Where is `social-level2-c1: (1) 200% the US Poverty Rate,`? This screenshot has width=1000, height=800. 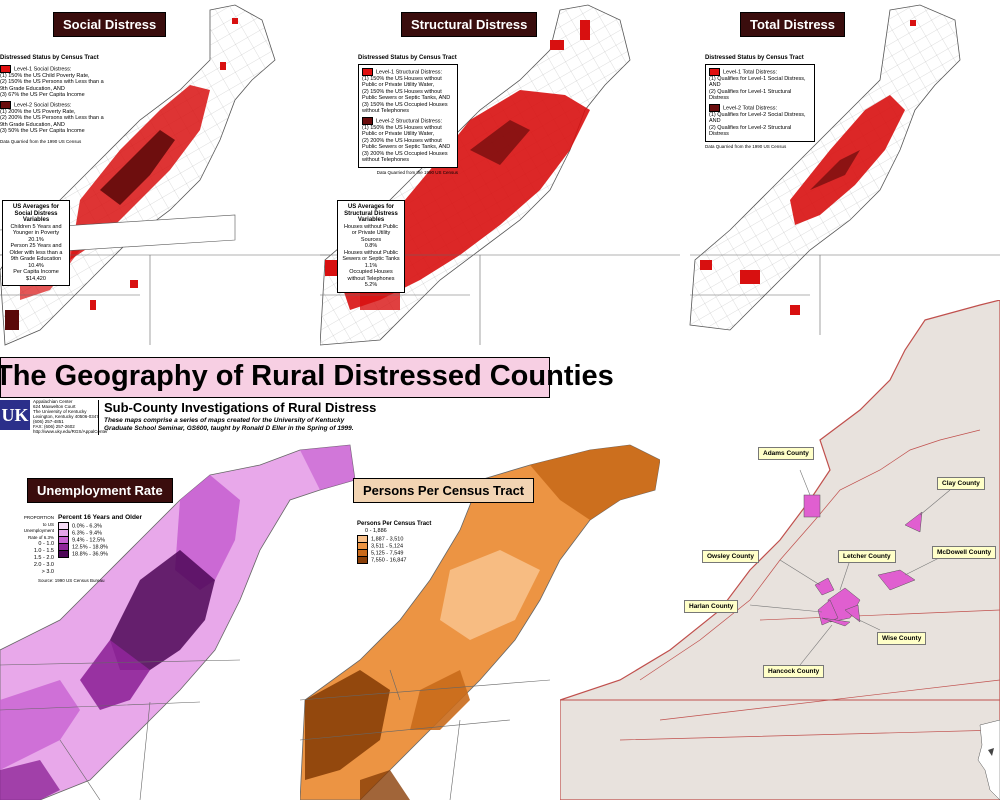 social-level2-c1: (1) 200% the US Poverty Rate, is located at coordinates (38, 111).